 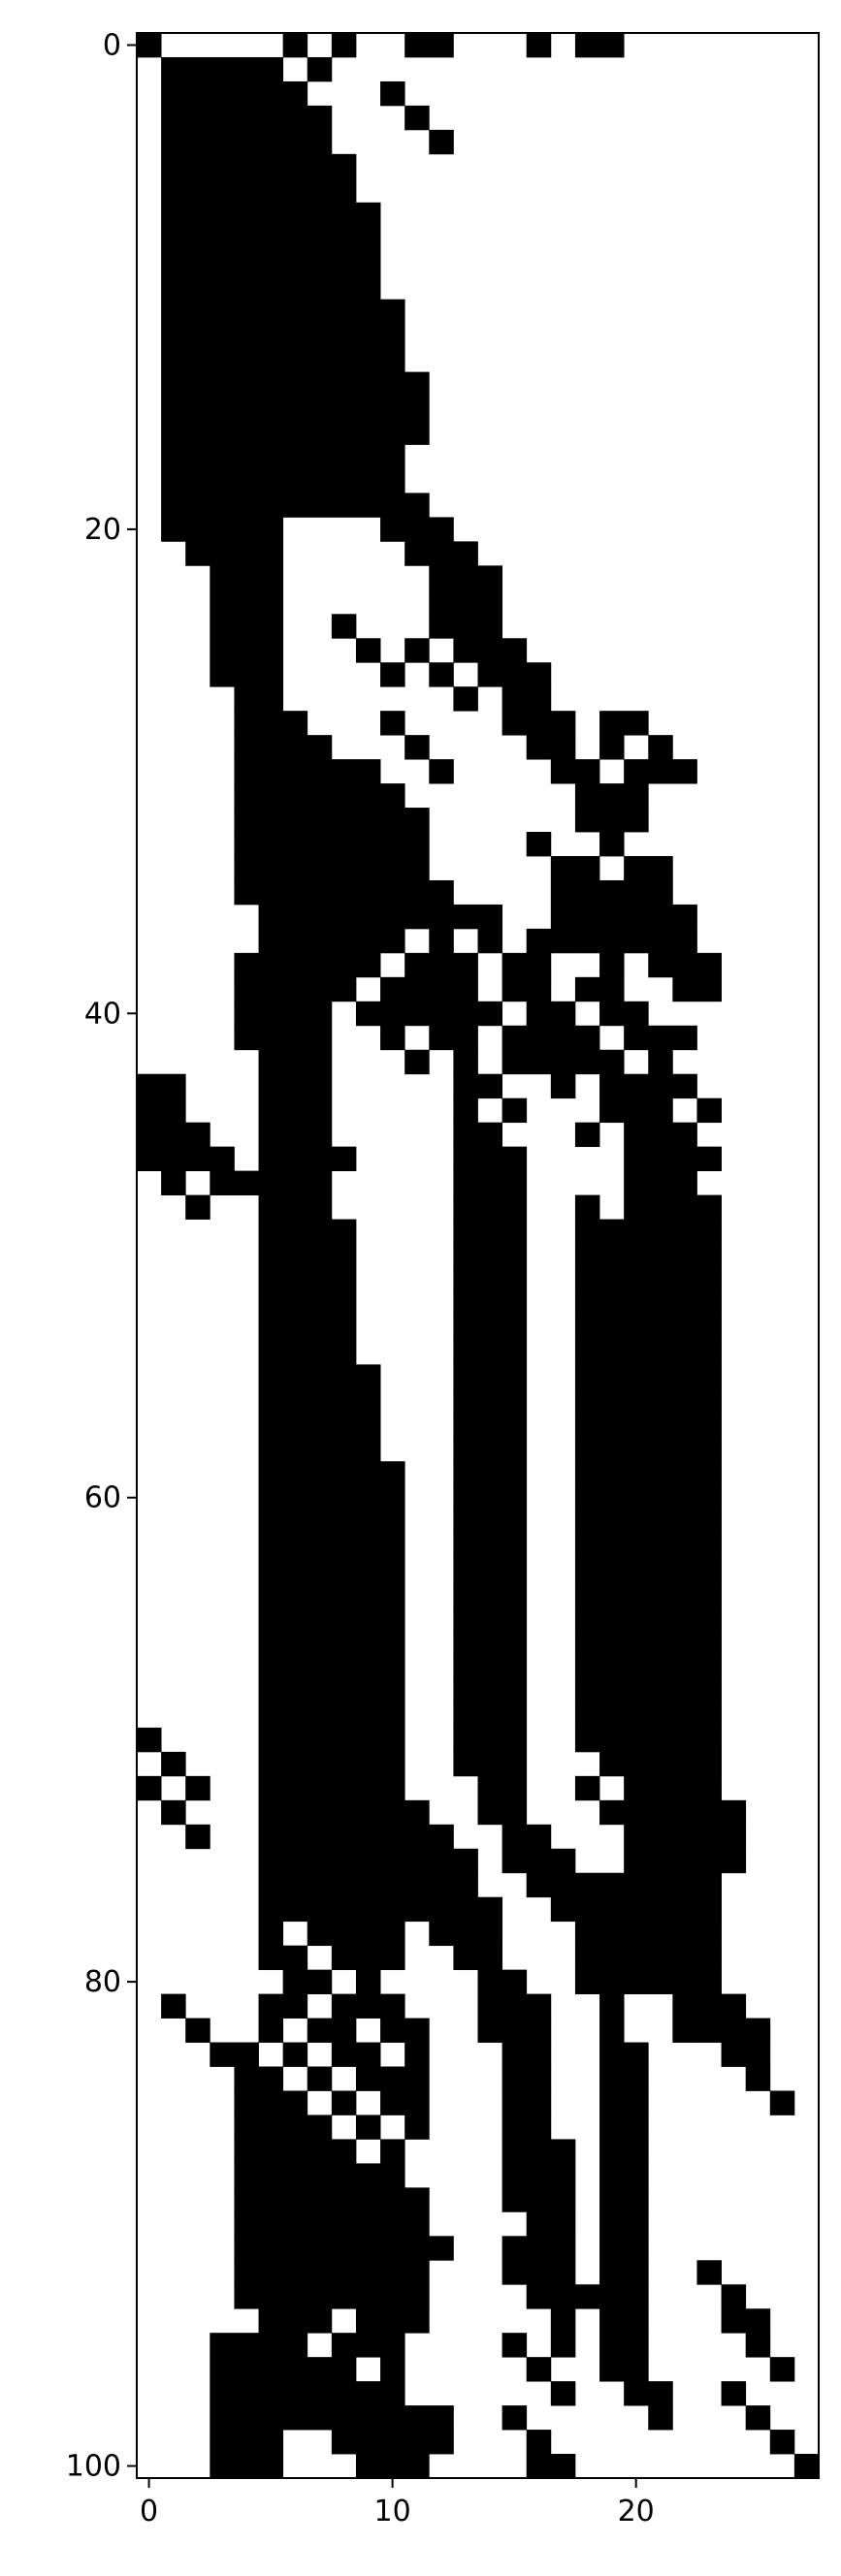 What do you see at coordinates (112, 45) in the screenshot?
I see `y-tick-label: 0` at bounding box center [112, 45].